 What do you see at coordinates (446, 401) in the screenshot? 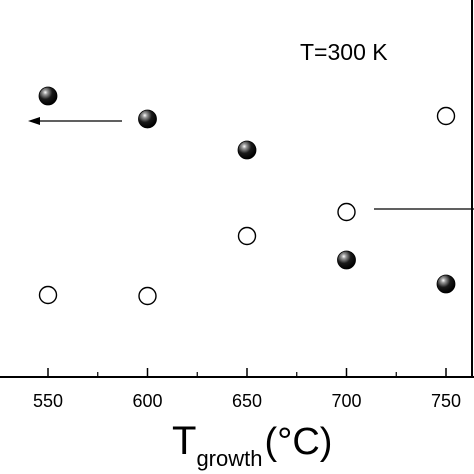
I see `x-tick-label: 750` at bounding box center [446, 401].